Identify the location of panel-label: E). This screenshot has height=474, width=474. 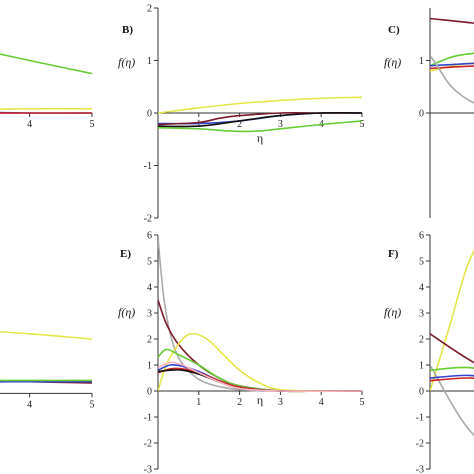
(125, 254).